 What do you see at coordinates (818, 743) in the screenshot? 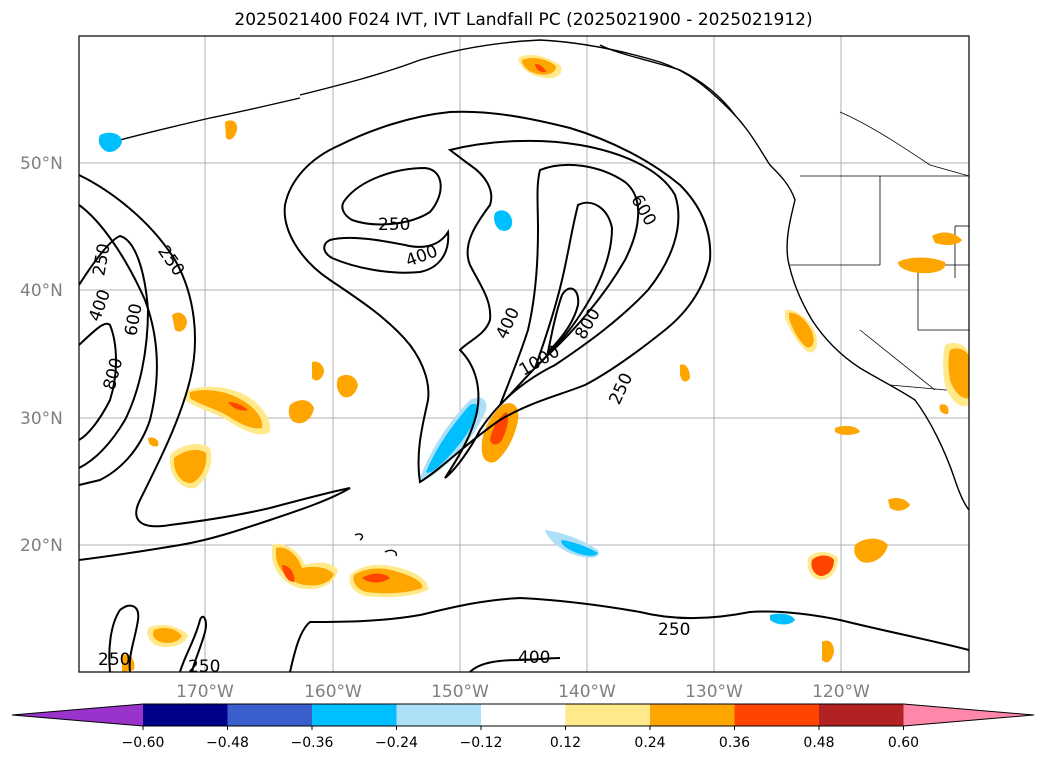
I see `colorbar-tick-label: 0.48` at bounding box center [818, 743].